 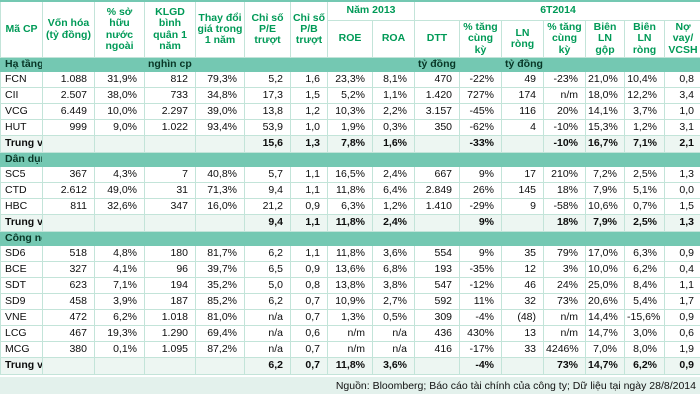 What do you see at coordinates (309, 79) in the screenshot?
I see `value-cell: 1,6` at bounding box center [309, 79].